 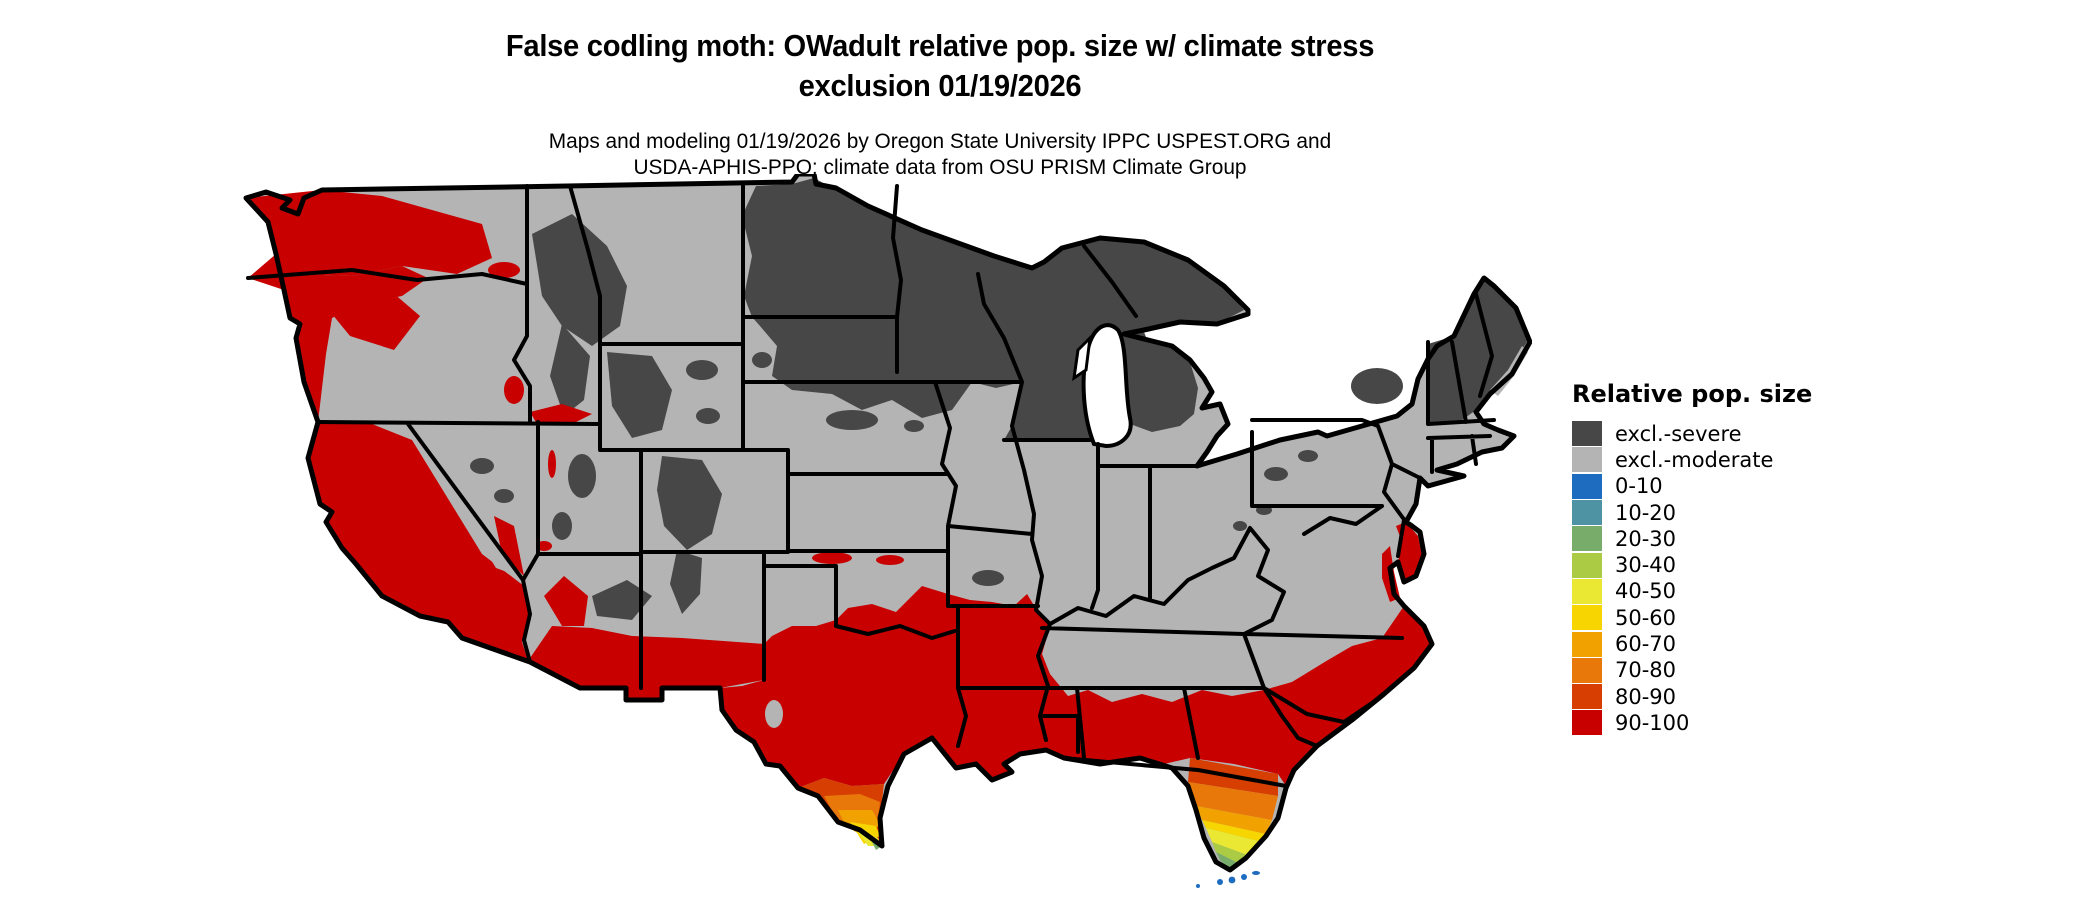 I want to click on legend-item: excl.-severe, so click(x=1692, y=434).